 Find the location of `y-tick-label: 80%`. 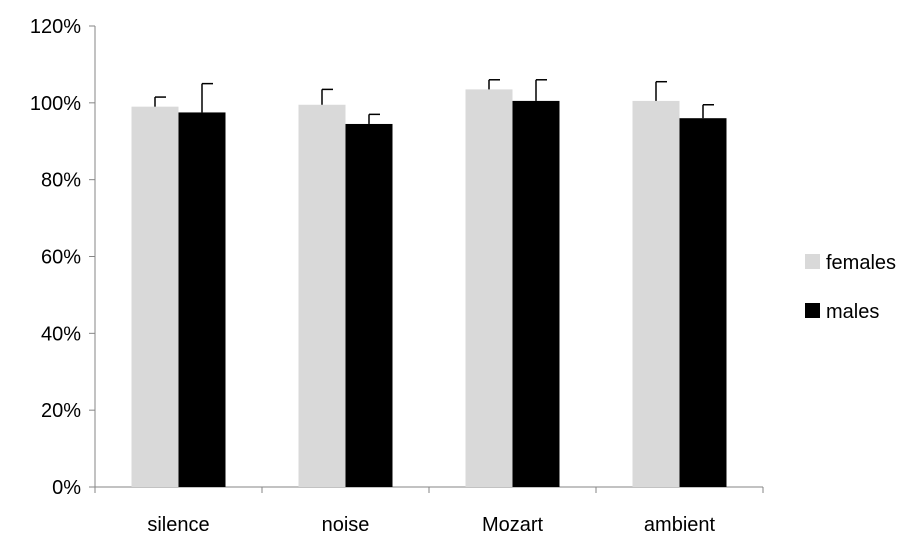

y-tick-label: 80% is located at coordinates (61, 181).